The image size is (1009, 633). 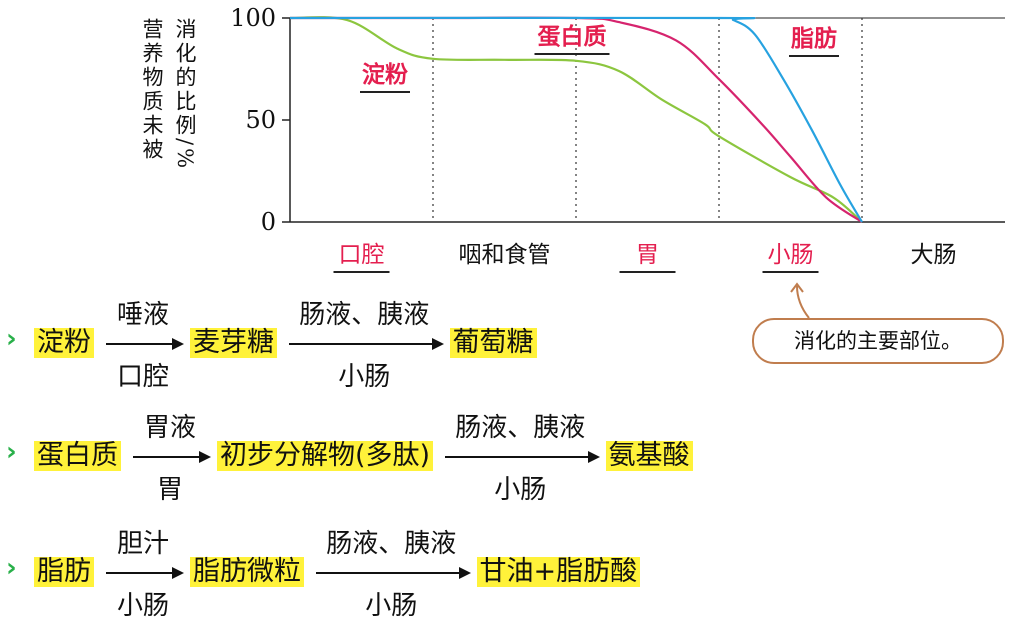 I want to click on enzyme-label: 胃液, so click(x=169, y=428).